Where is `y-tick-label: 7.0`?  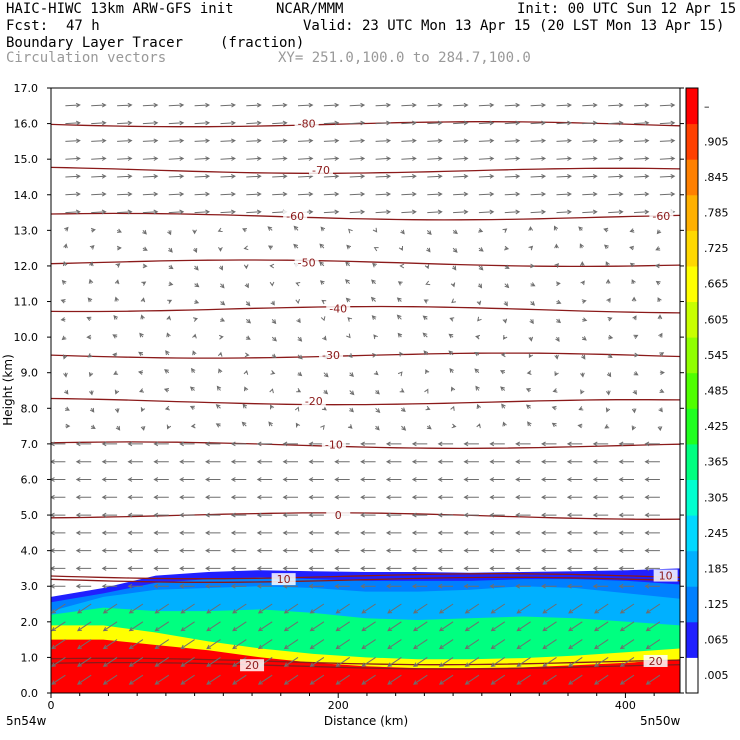
y-tick-label: 7.0 is located at coordinates (30, 444).